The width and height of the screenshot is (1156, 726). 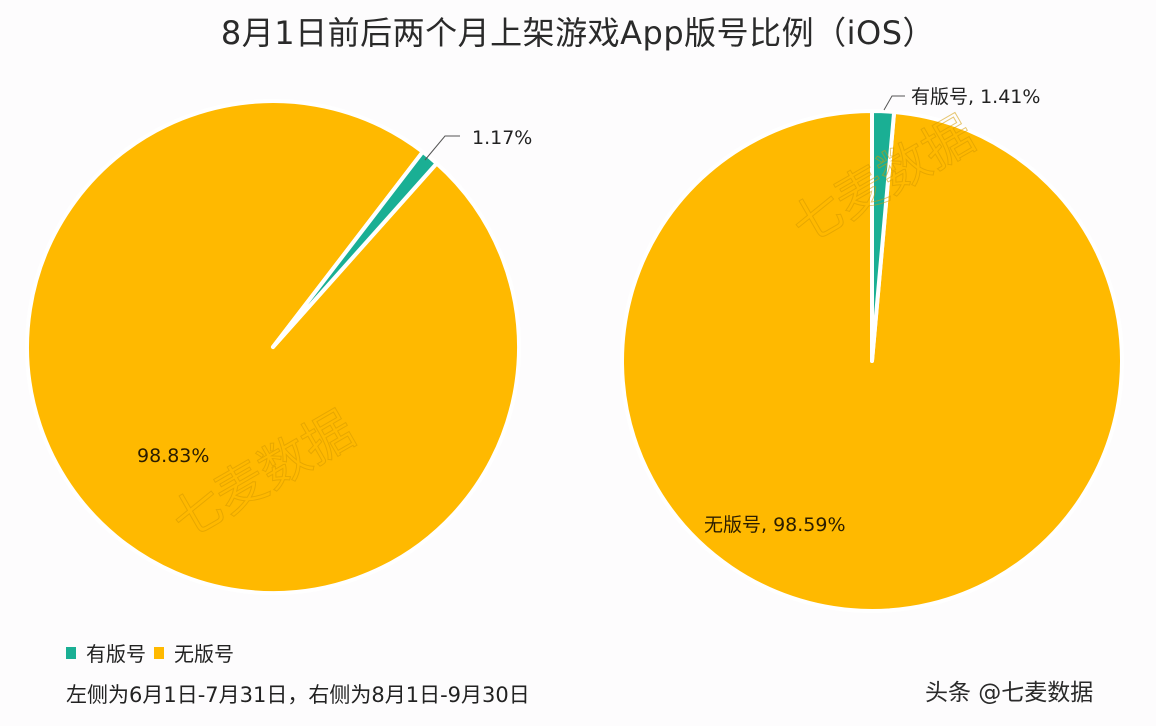 What do you see at coordinates (894, 103) in the screenshot?
I see `right-leader-line` at bounding box center [894, 103].